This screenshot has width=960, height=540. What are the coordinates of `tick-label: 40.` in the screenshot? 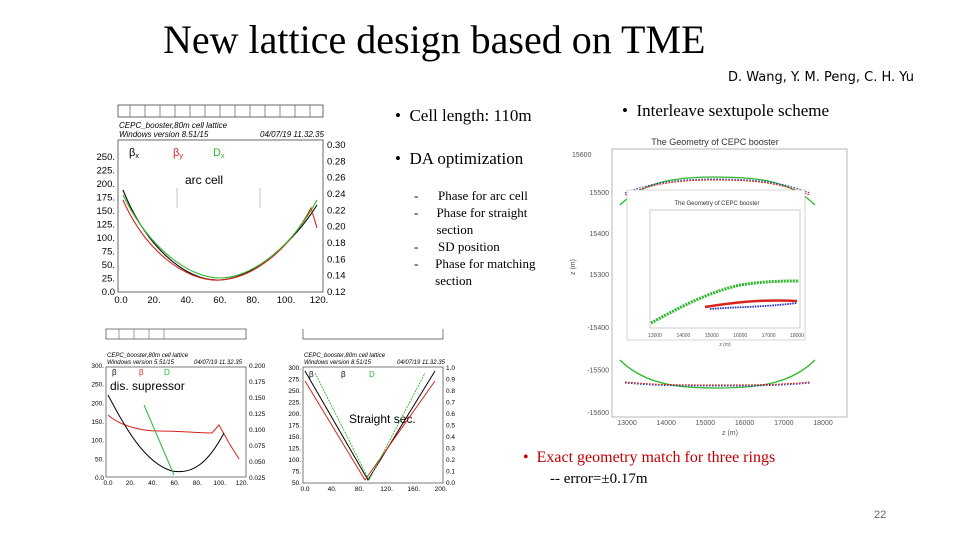 It's located at (186, 300).